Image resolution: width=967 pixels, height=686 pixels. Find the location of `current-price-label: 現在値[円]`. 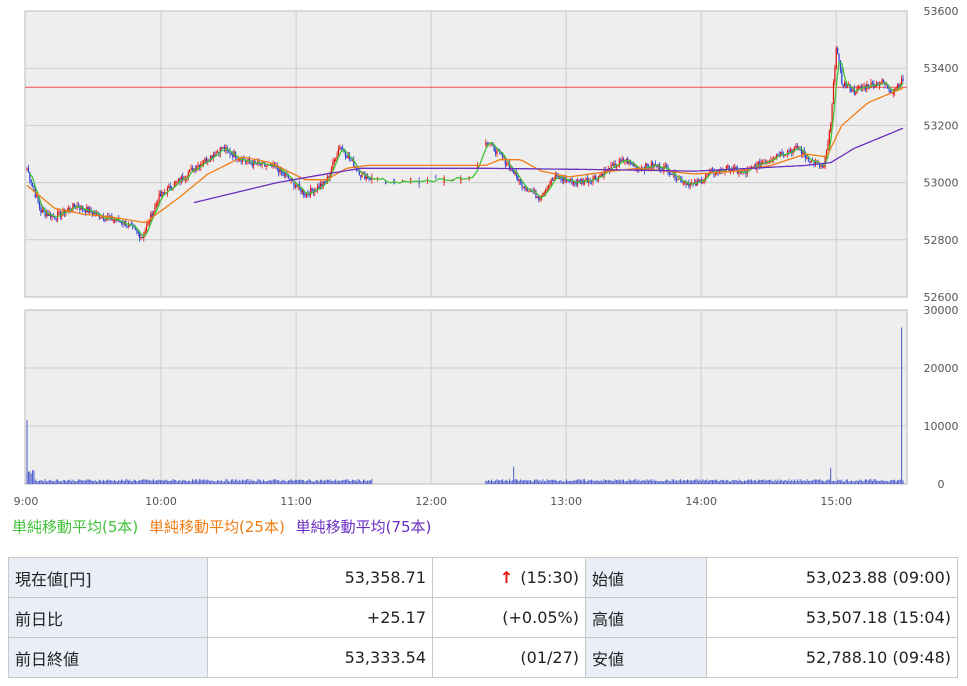

current-price-label: 現在値[円] is located at coordinates (108, 577).